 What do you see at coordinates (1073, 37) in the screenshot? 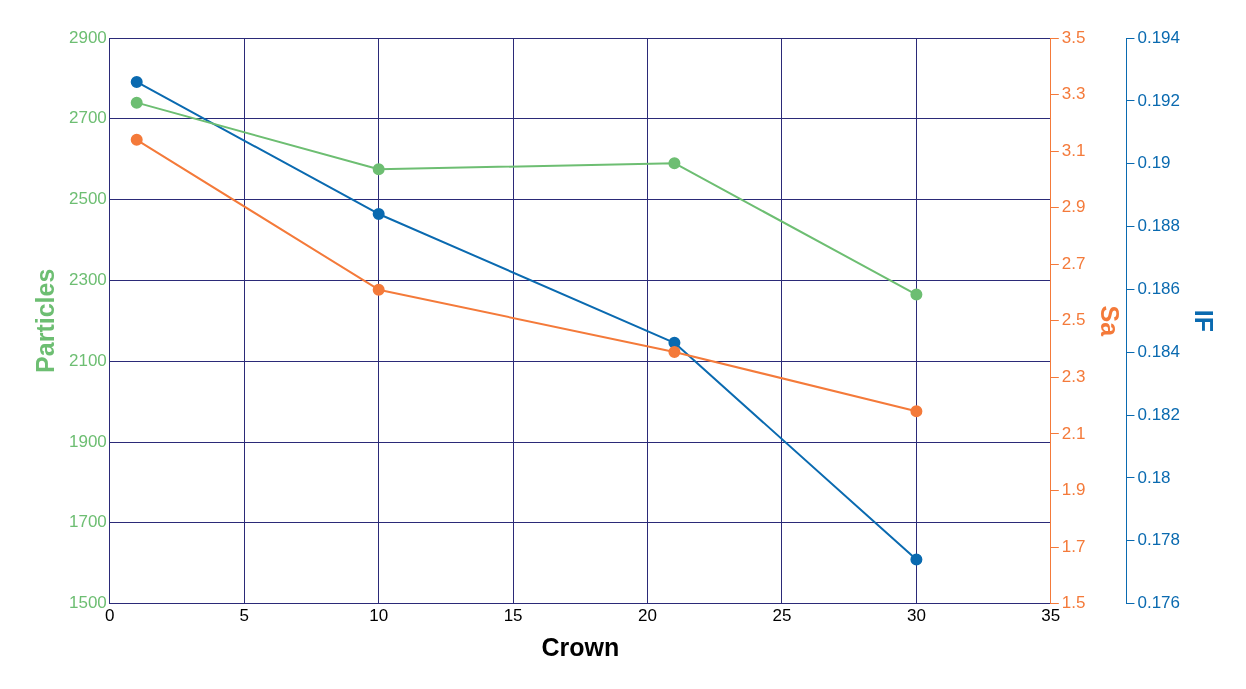
I see `y2-tick-label: 3.5` at bounding box center [1073, 37].